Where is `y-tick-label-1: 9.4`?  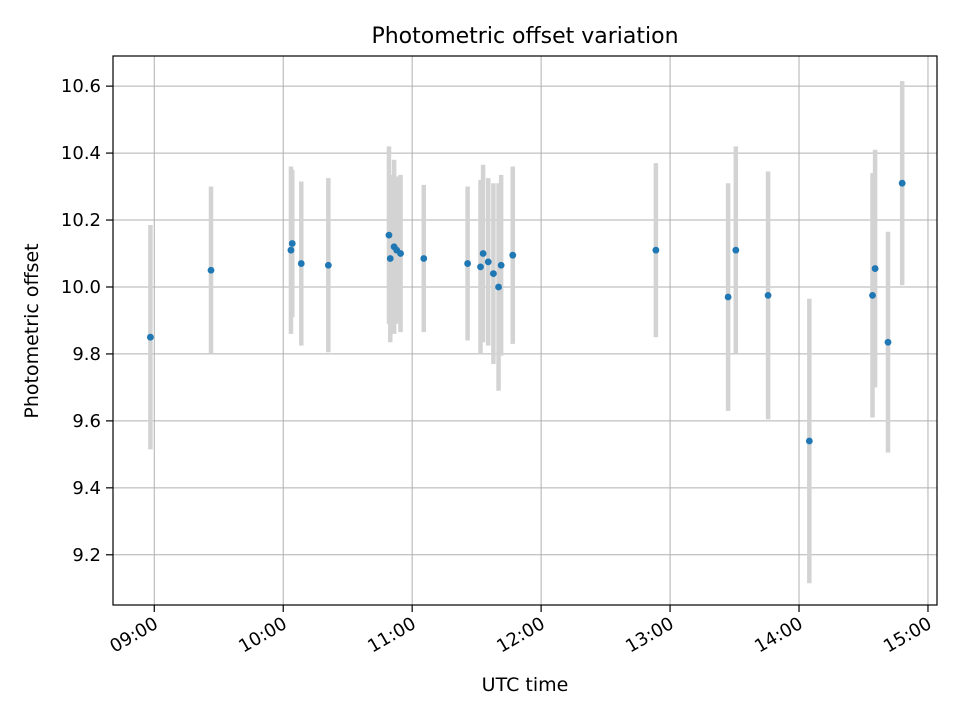 y-tick-label-1: 9.4 is located at coordinates (86, 488).